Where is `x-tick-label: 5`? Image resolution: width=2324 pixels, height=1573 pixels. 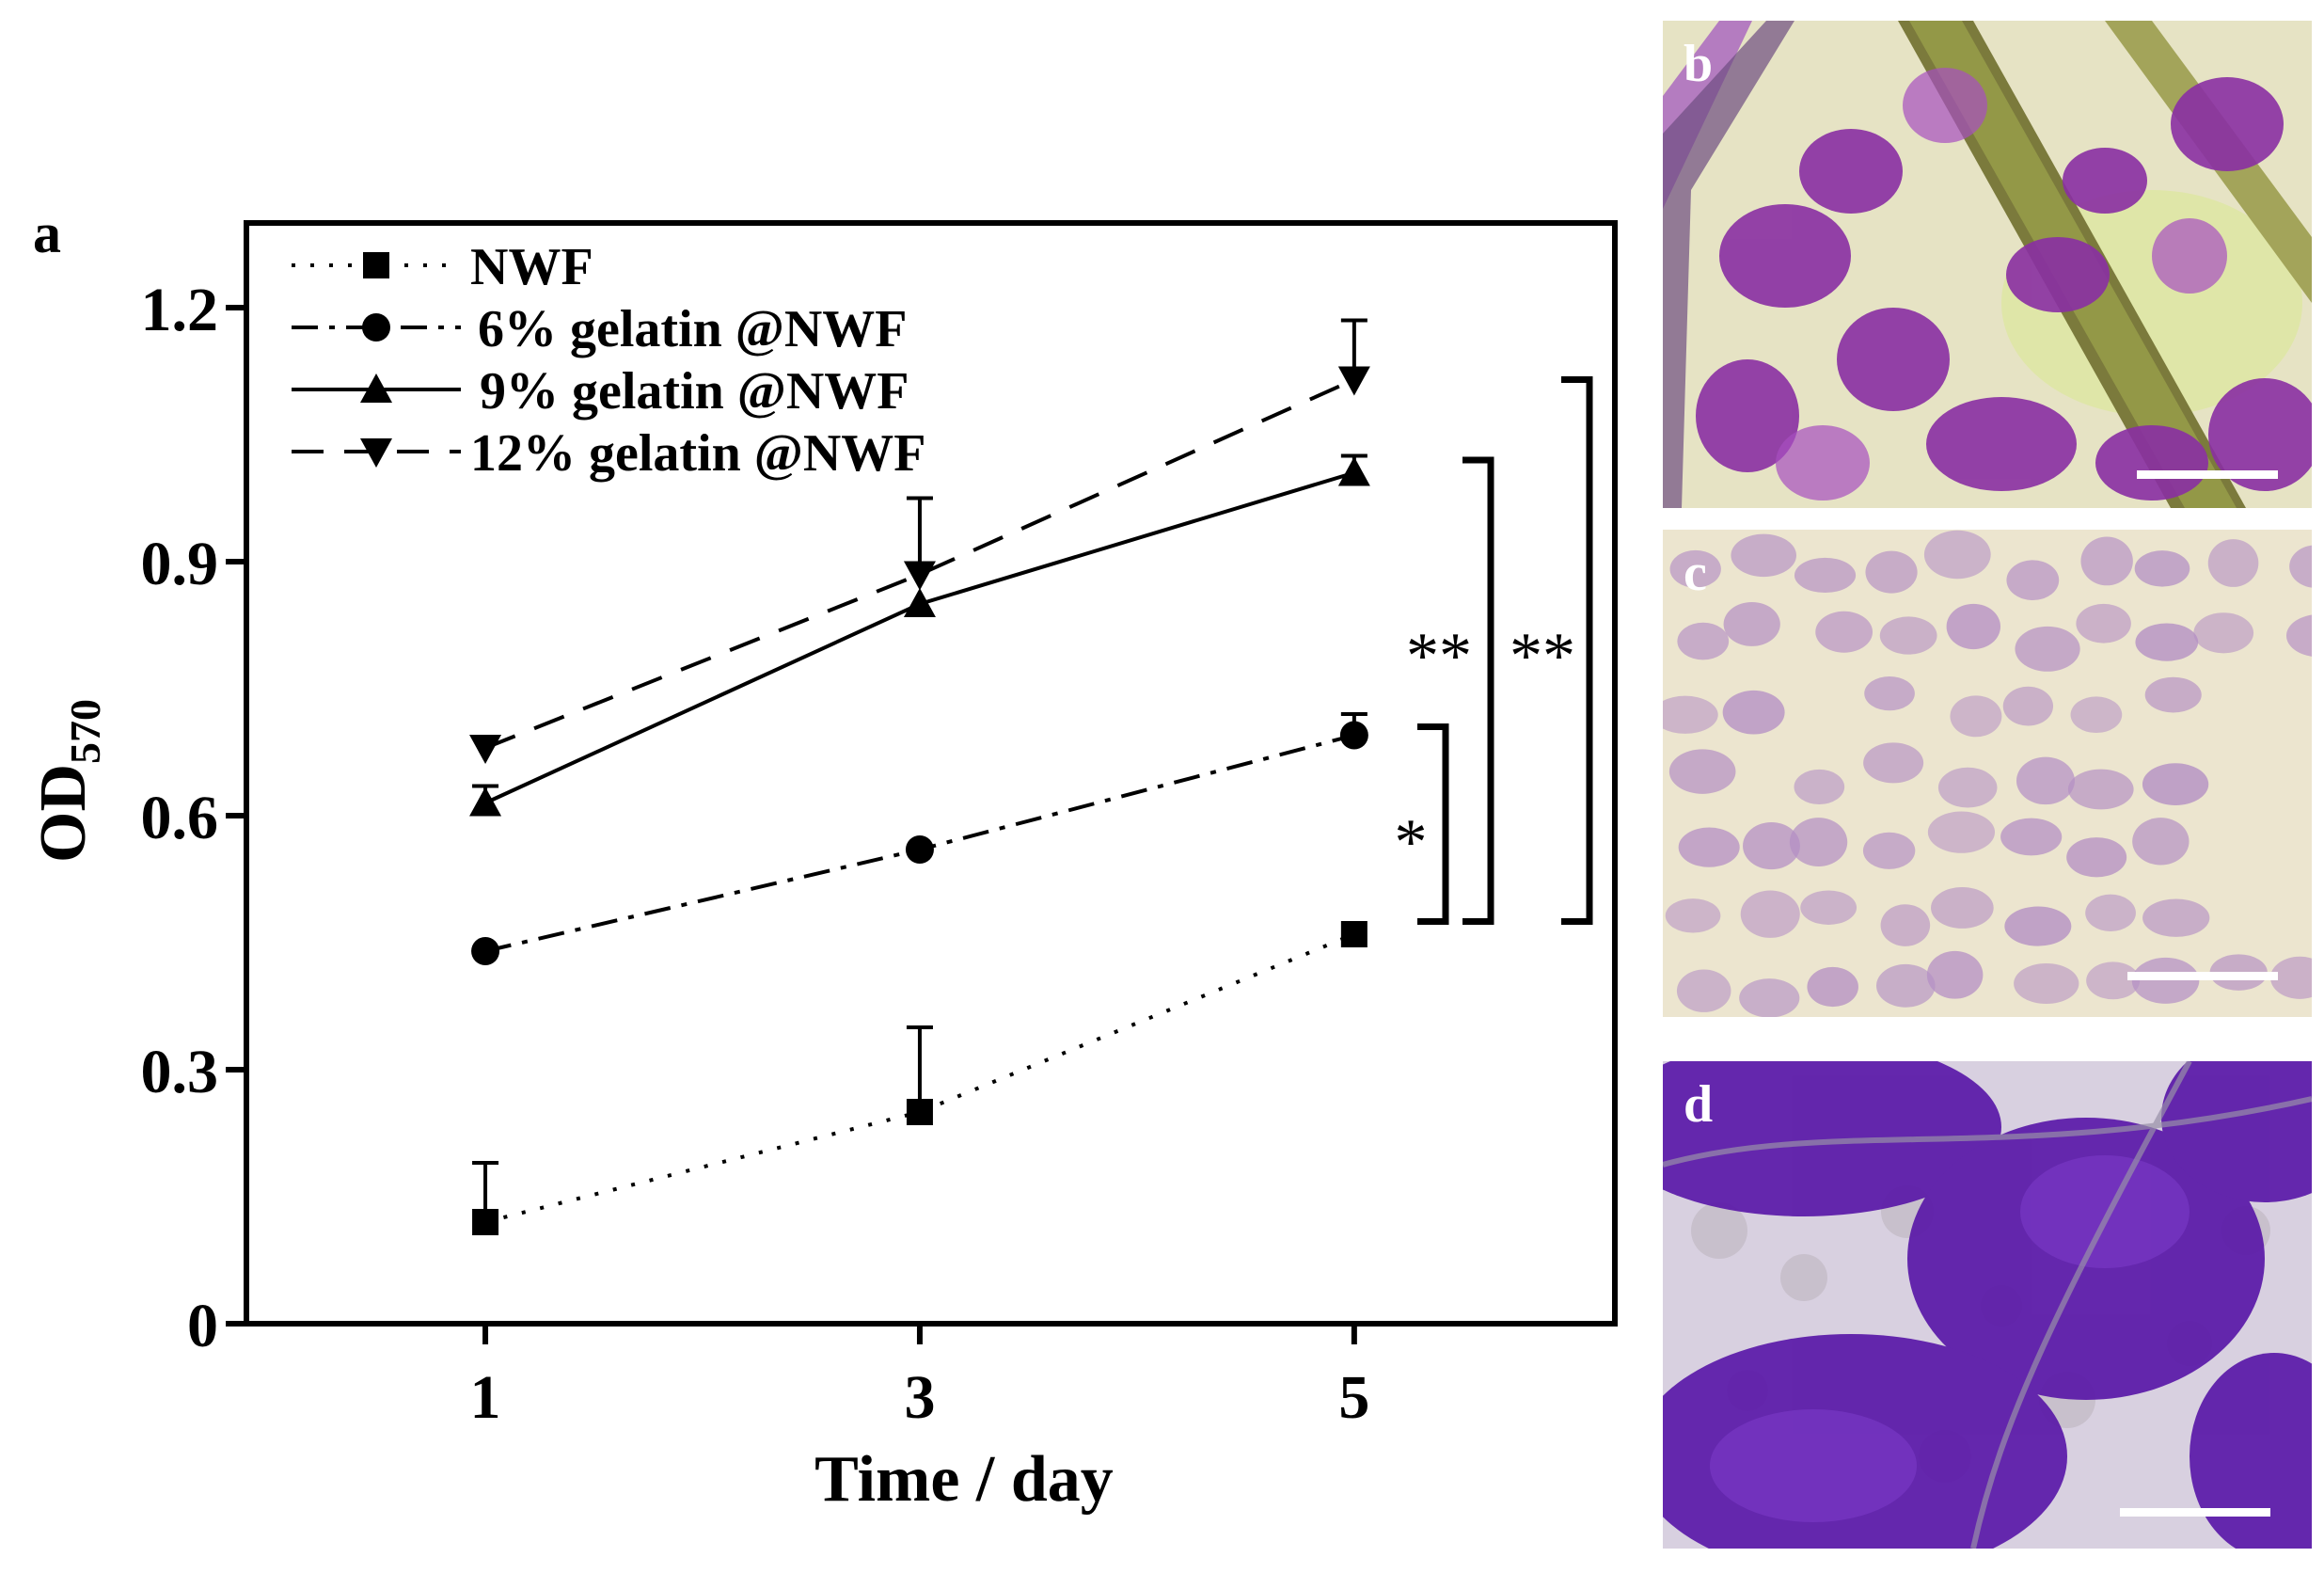
x-tick-label: 5 is located at coordinates (1353, 1397).